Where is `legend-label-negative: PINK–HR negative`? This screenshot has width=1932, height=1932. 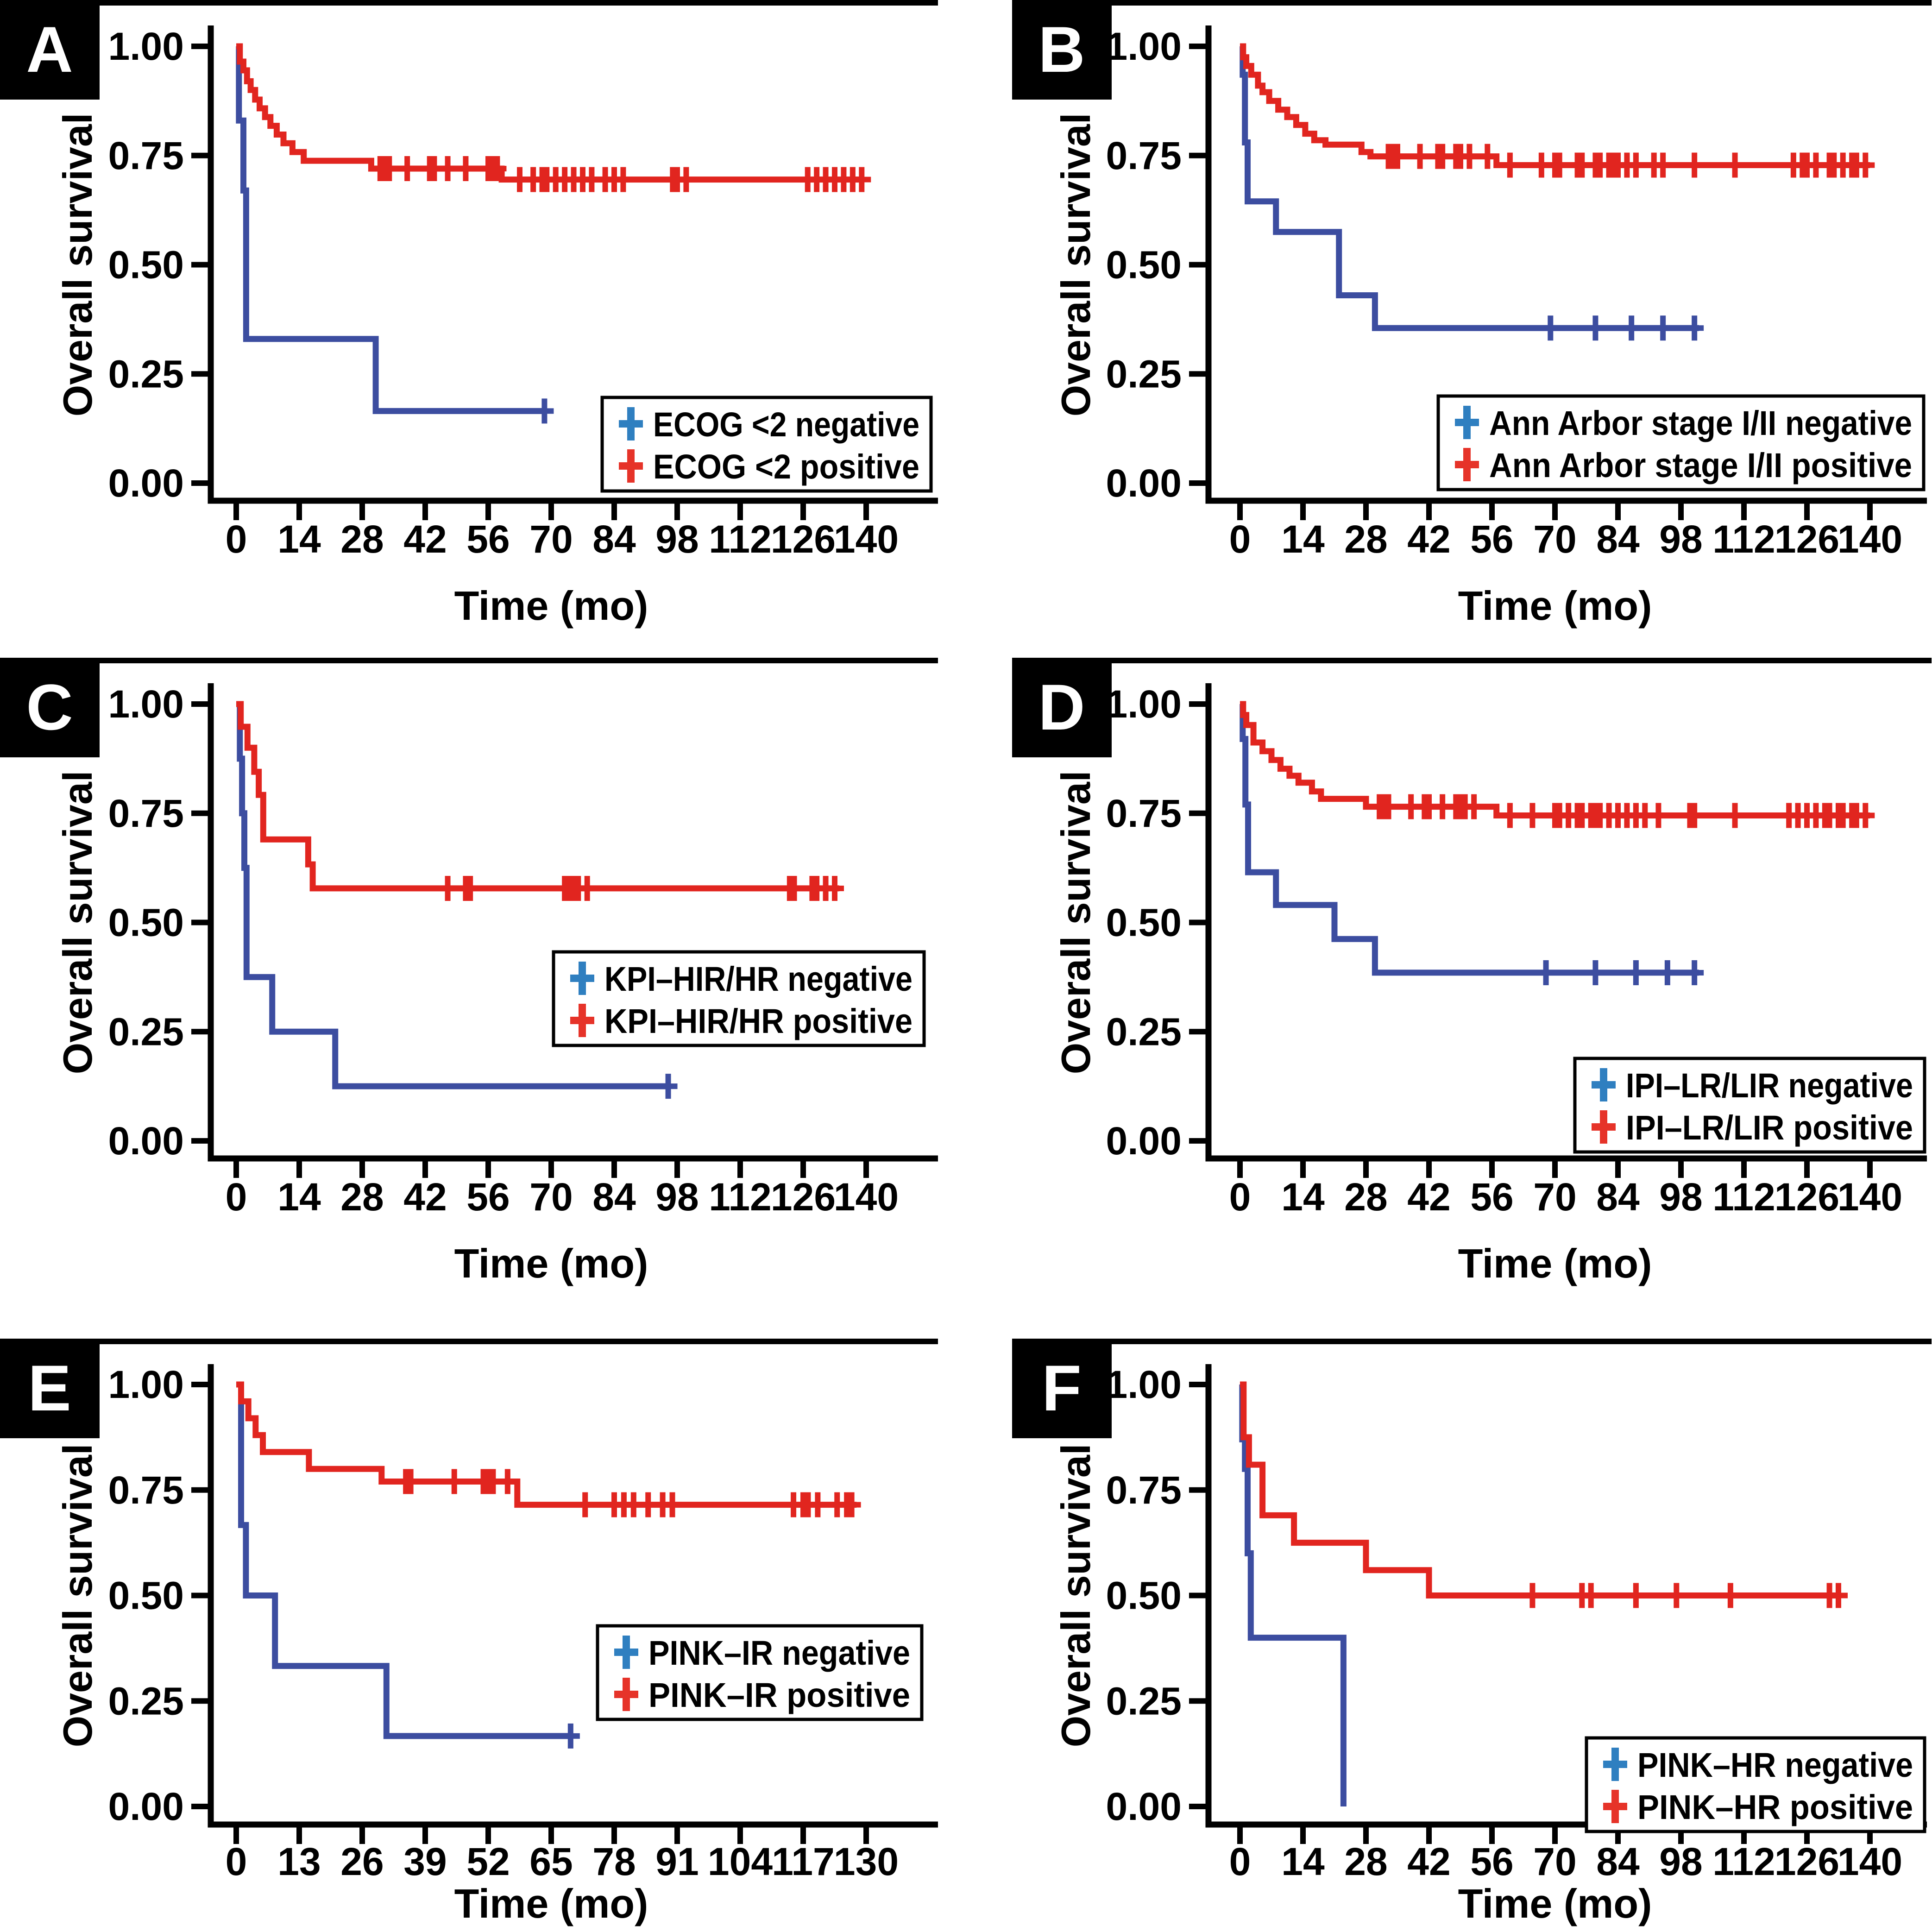 legend-label-negative: PINK–HR negative is located at coordinates (1775, 1765).